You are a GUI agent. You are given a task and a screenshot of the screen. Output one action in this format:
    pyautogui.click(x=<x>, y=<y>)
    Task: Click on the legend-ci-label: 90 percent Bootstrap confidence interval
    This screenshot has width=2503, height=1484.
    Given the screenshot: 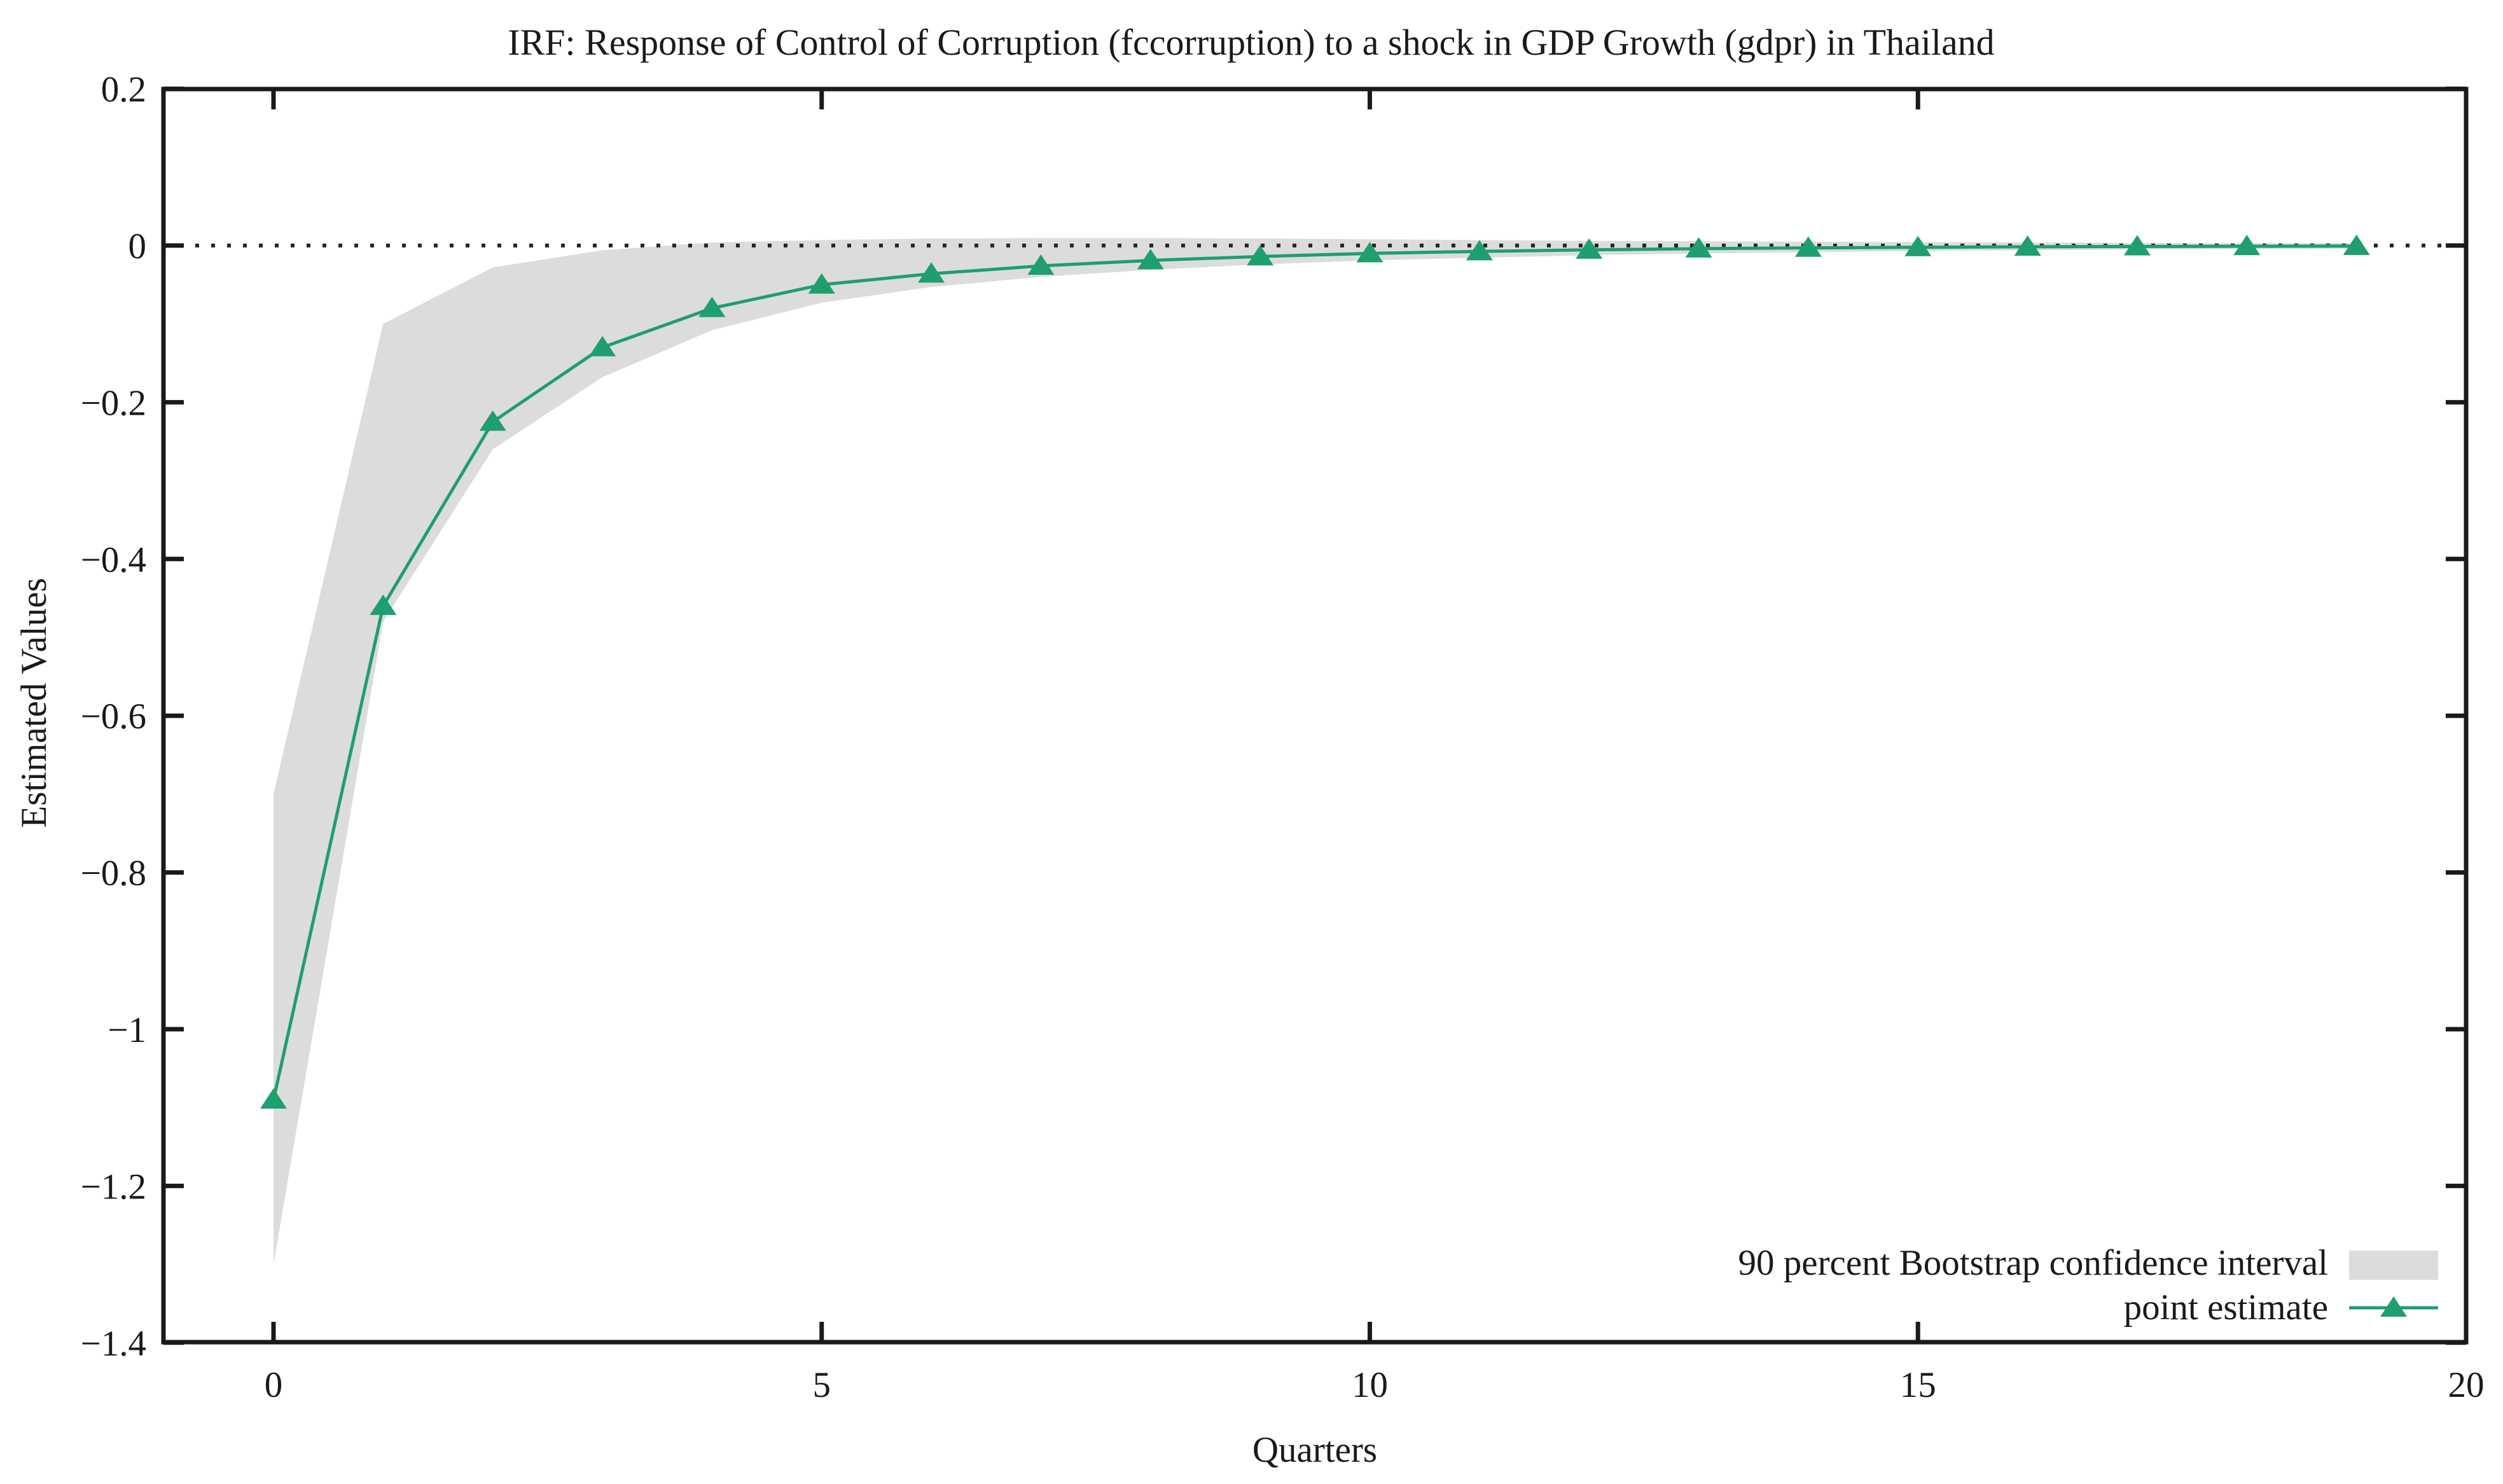 What is the action you would take?
    pyautogui.click(x=2033, y=1263)
    